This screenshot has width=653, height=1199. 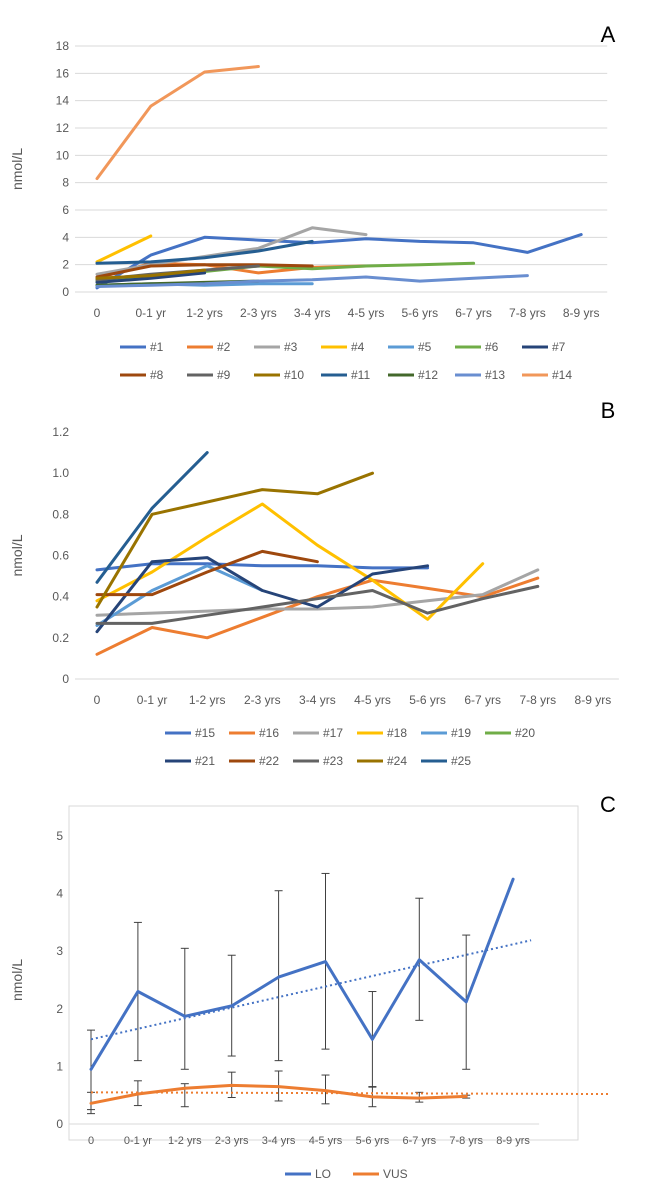 I want to click on legend-item-label: #16, so click(x=269, y=733).